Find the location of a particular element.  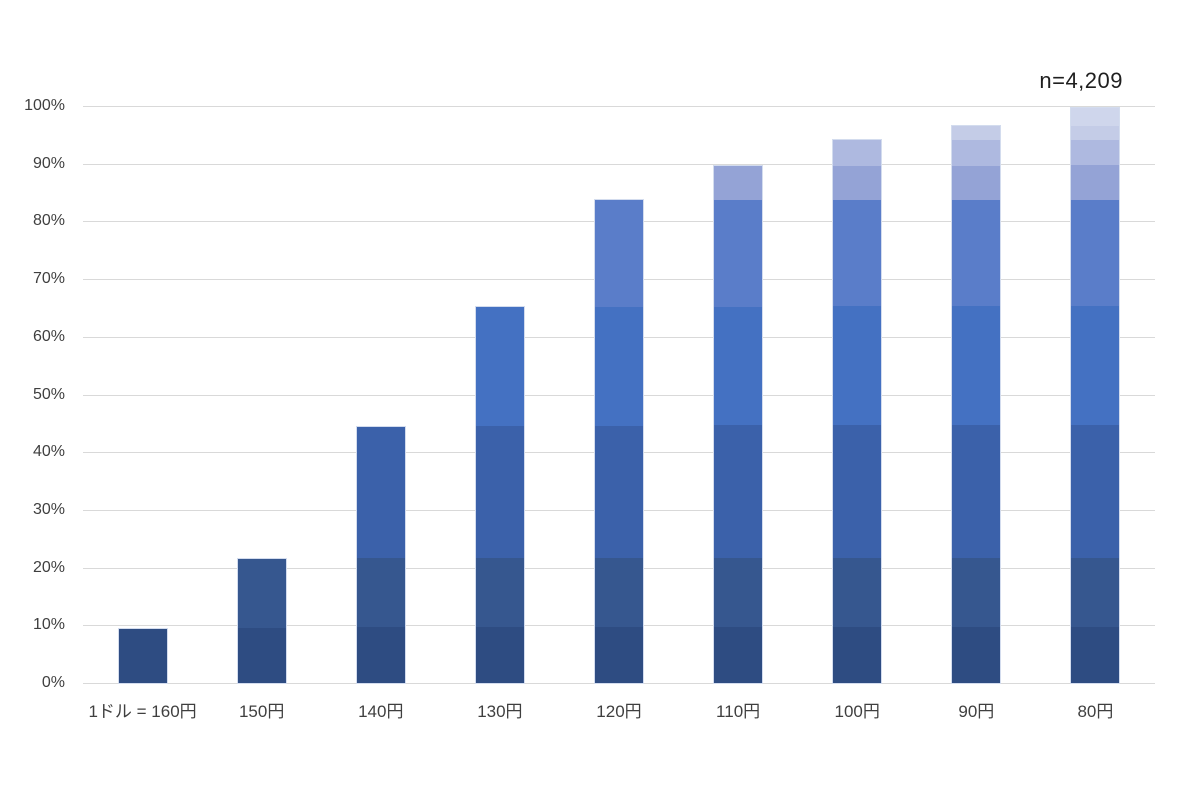

x-axis-labels: 1ドル = 160円 150円 140円 130円 120円 110円 100円 90円 80円 is located at coordinates (619, 712).